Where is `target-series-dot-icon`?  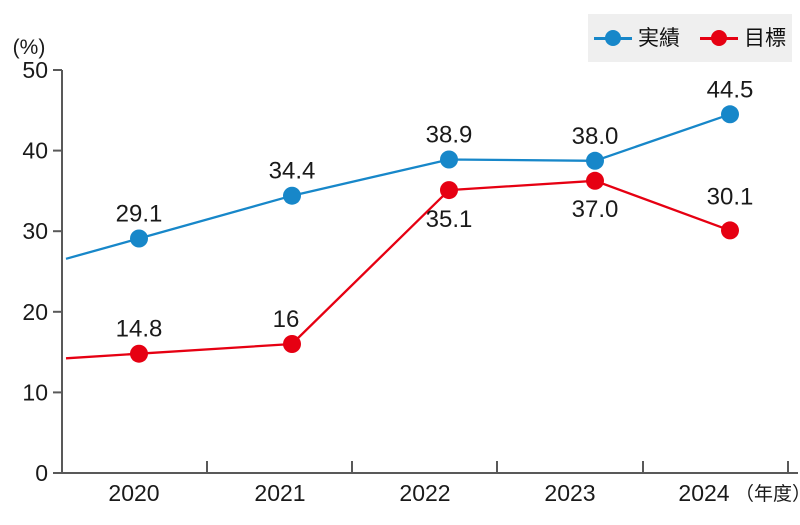 target-series-dot-icon is located at coordinates (719, 38).